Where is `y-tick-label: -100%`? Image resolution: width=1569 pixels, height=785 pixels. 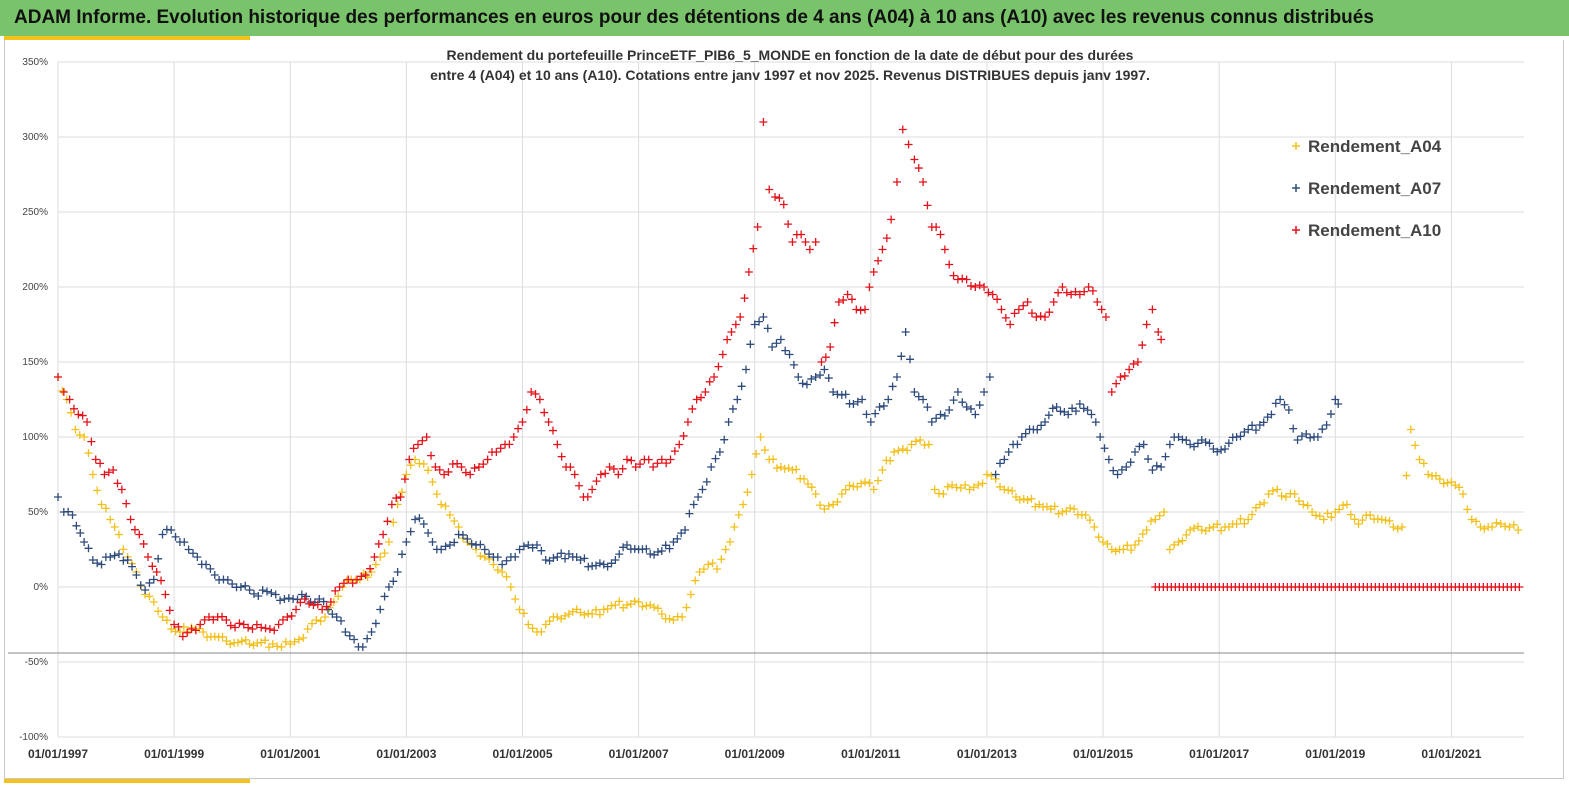
y-tick-label: -100% is located at coordinates (33, 737).